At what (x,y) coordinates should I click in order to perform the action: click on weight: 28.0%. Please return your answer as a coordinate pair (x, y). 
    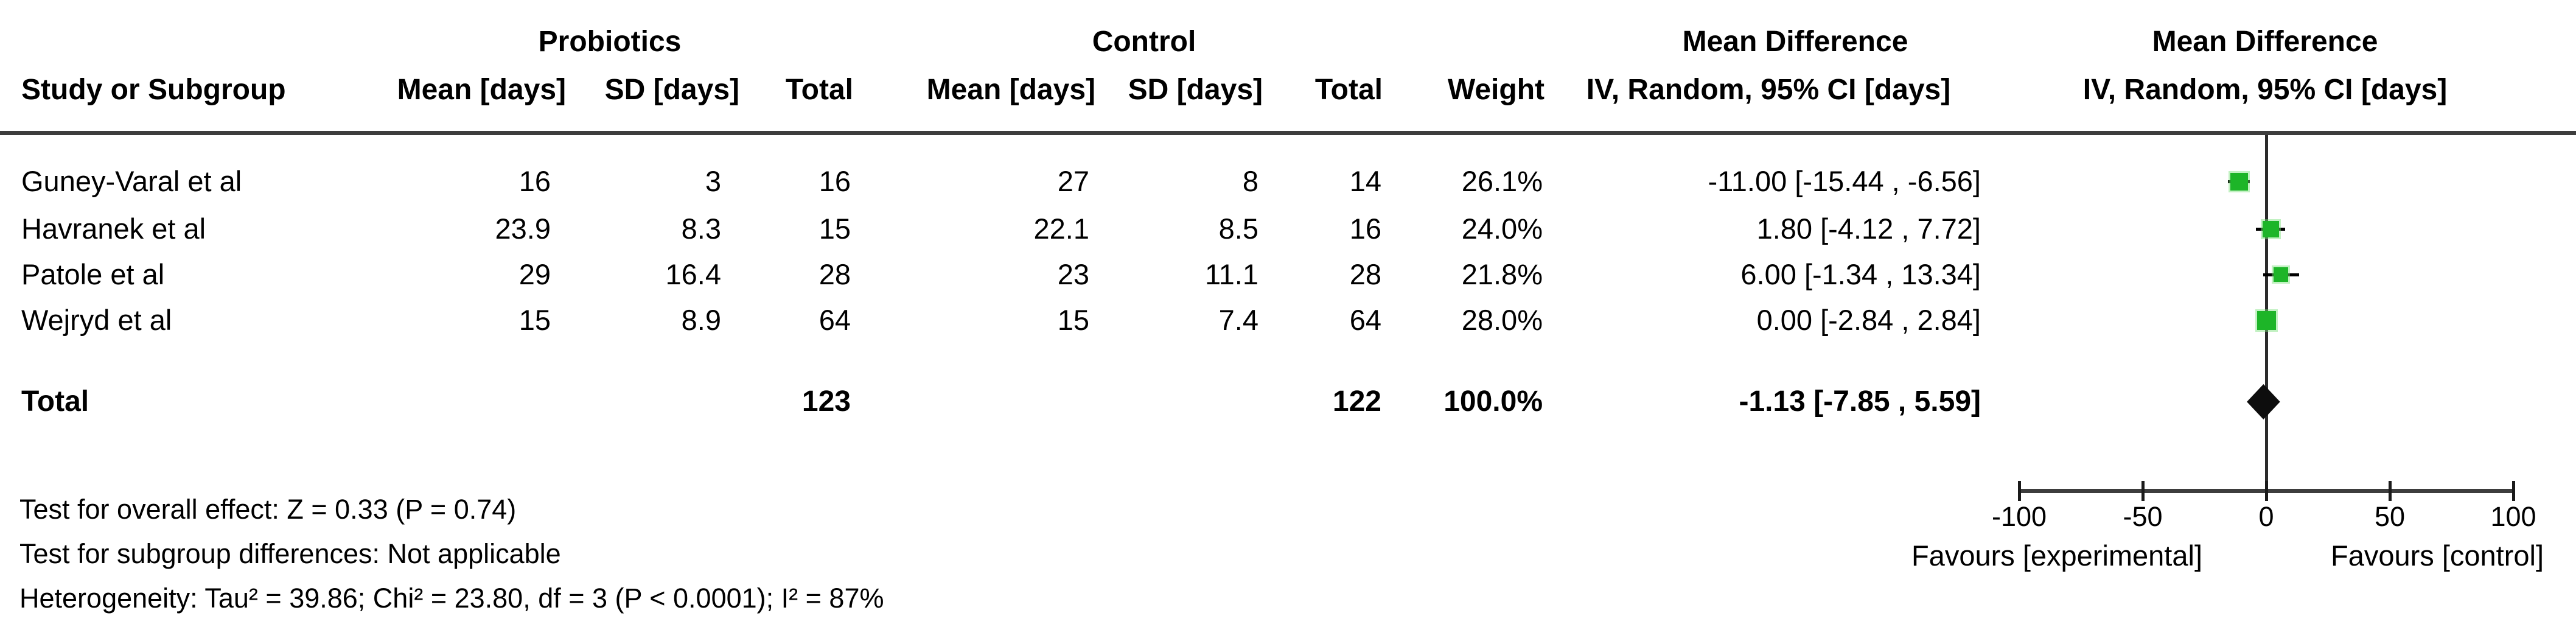
    Looking at the image, I should click on (1502, 320).